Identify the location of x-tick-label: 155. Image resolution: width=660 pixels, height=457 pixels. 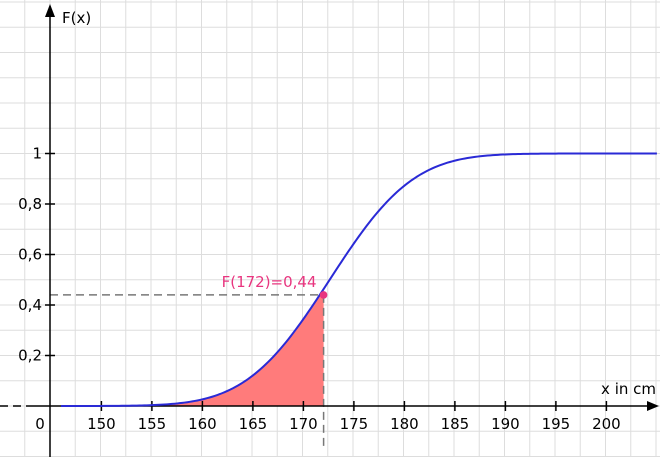
(152, 424).